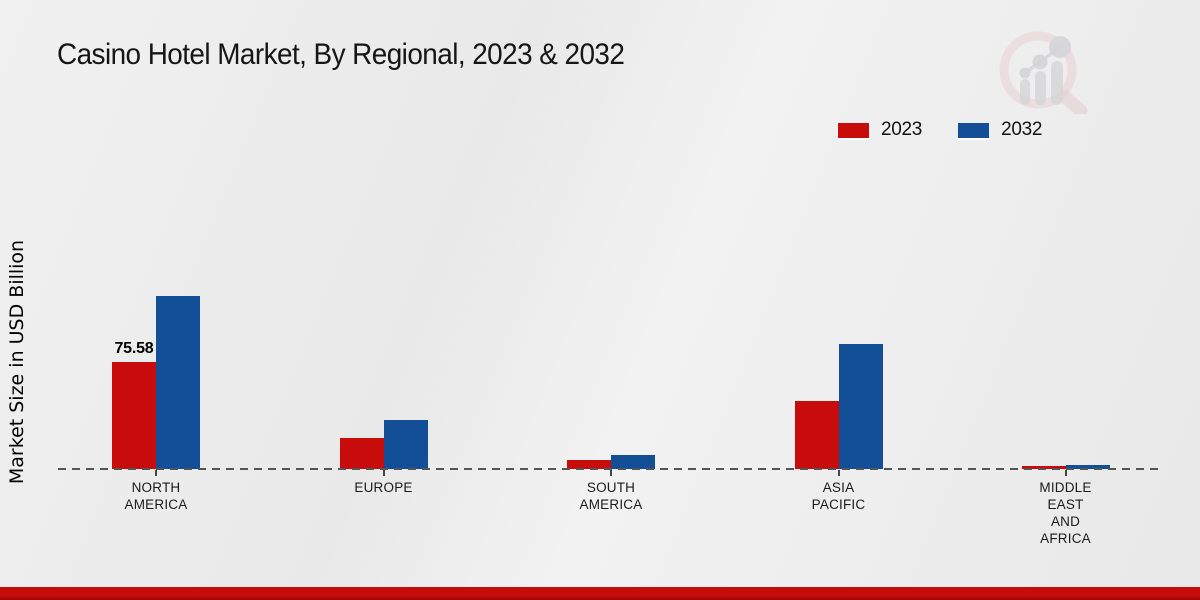  I want to click on bar-2023-south-america, so click(589, 464).